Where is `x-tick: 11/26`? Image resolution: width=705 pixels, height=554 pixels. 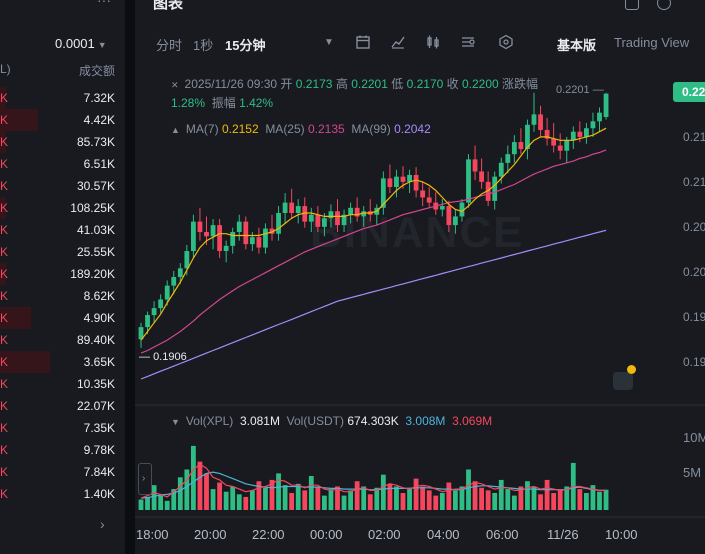
x-tick: 11/26 is located at coordinates (563, 534).